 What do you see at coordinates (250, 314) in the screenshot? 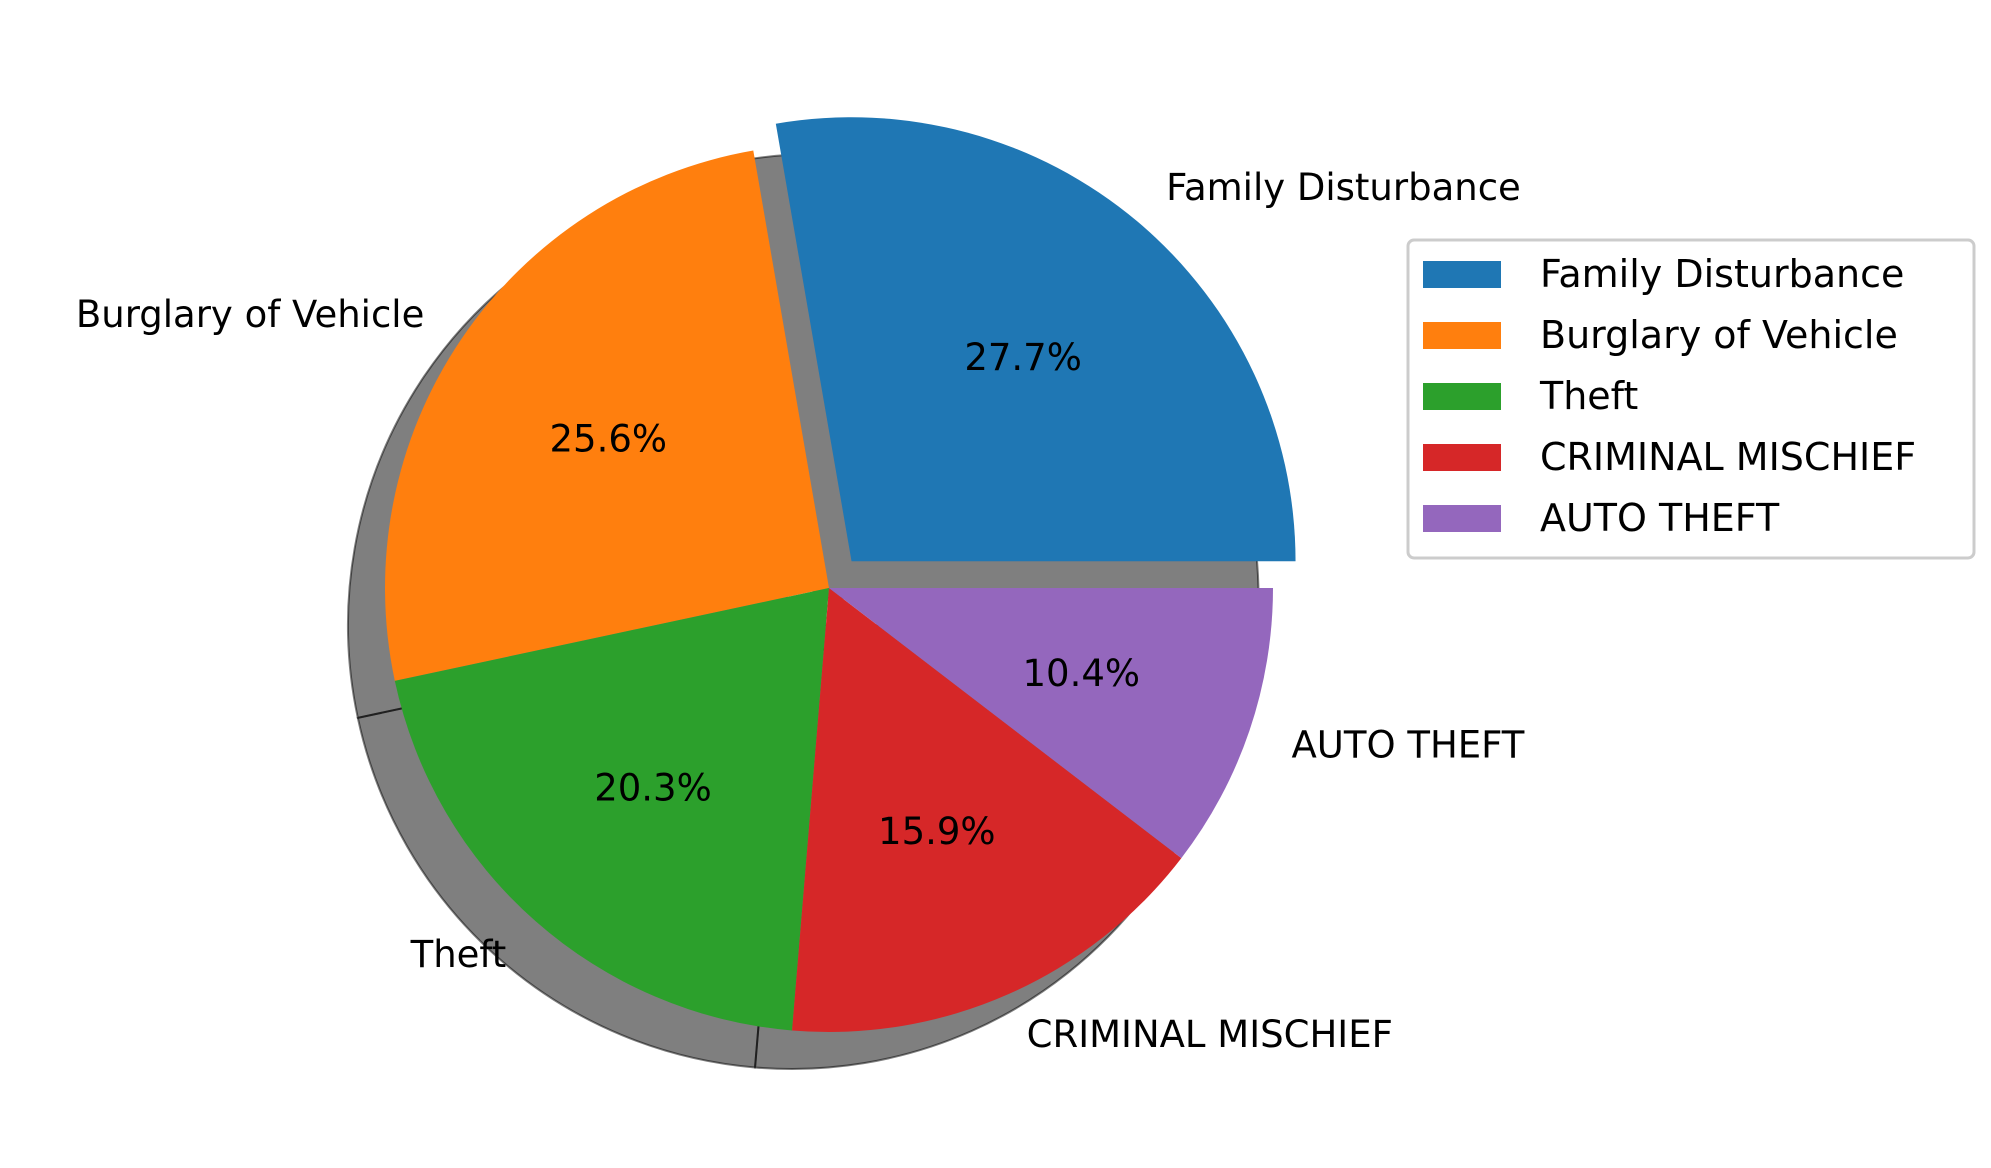
I see `category-label-burglary-of-vehicle: Burglary of Vehicle` at bounding box center [250, 314].